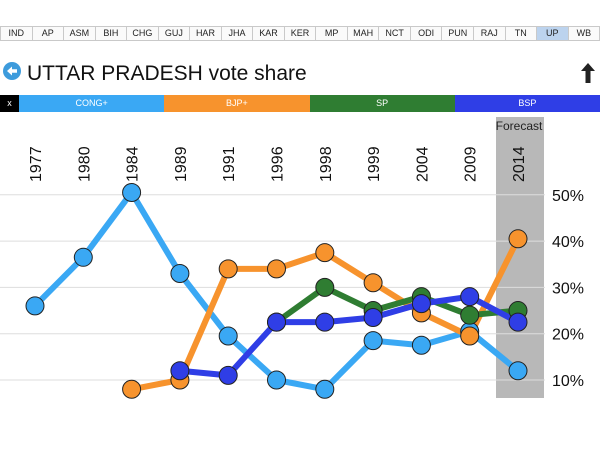 The width and height of the screenshot is (600, 450). I want to click on state-tab-ker: KER, so click(300, 33).